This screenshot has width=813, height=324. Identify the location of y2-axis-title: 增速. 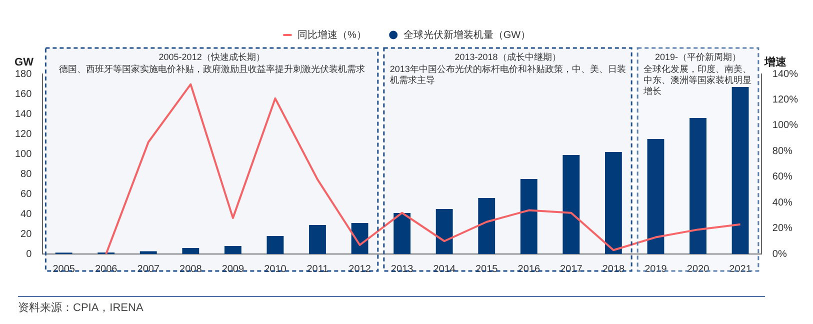
(775, 62).